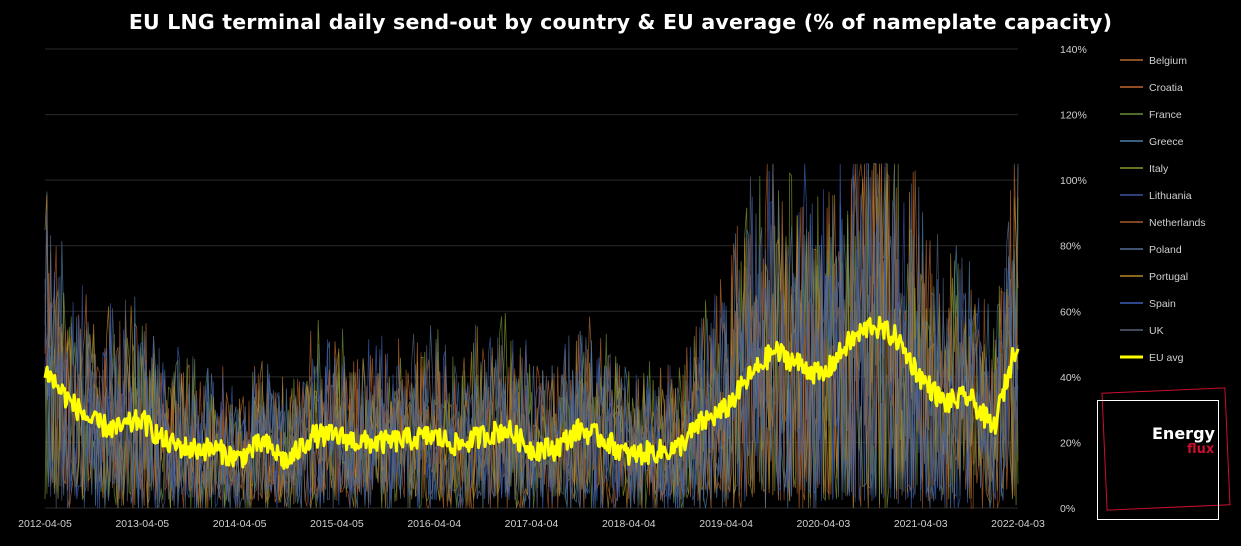 The width and height of the screenshot is (1241, 546). Describe the element at coordinates (1158, 460) in the screenshot. I see `logo-white-frame` at that location.